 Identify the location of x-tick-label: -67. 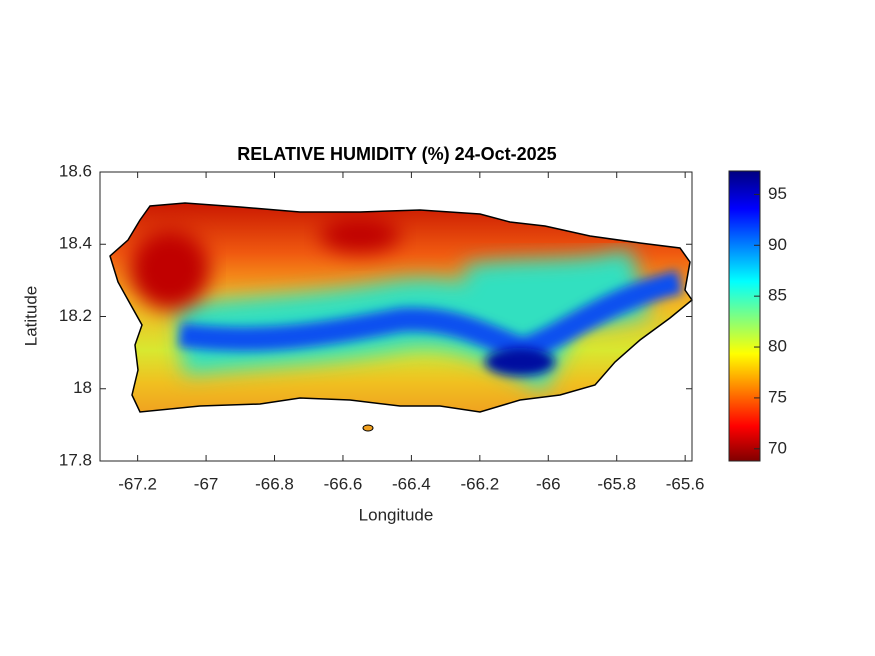
(206, 483).